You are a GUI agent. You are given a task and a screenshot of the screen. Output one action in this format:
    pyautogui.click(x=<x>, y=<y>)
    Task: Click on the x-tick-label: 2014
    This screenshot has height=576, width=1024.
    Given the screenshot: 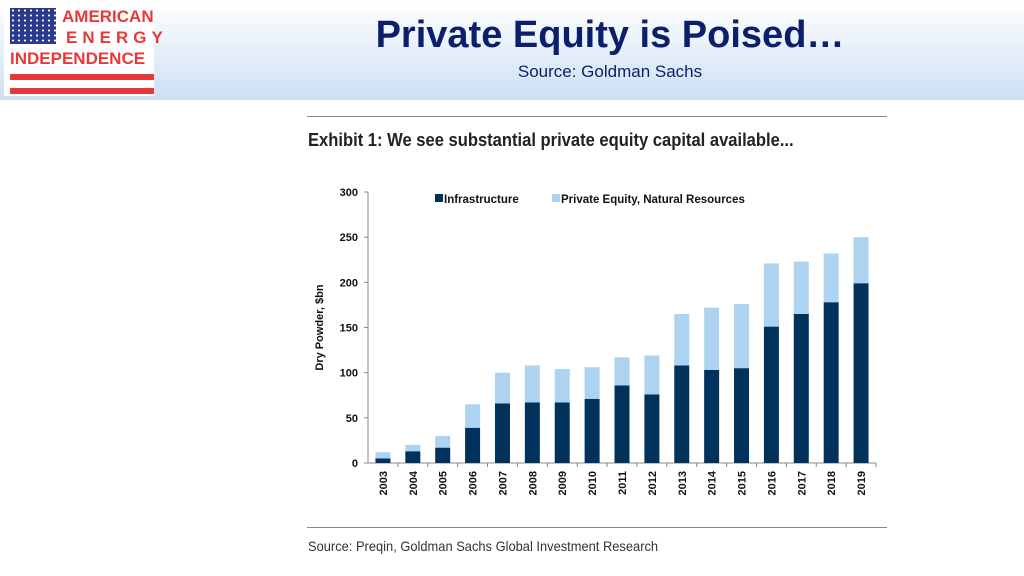 What is the action you would take?
    pyautogui.click(x=713, y=482)
    